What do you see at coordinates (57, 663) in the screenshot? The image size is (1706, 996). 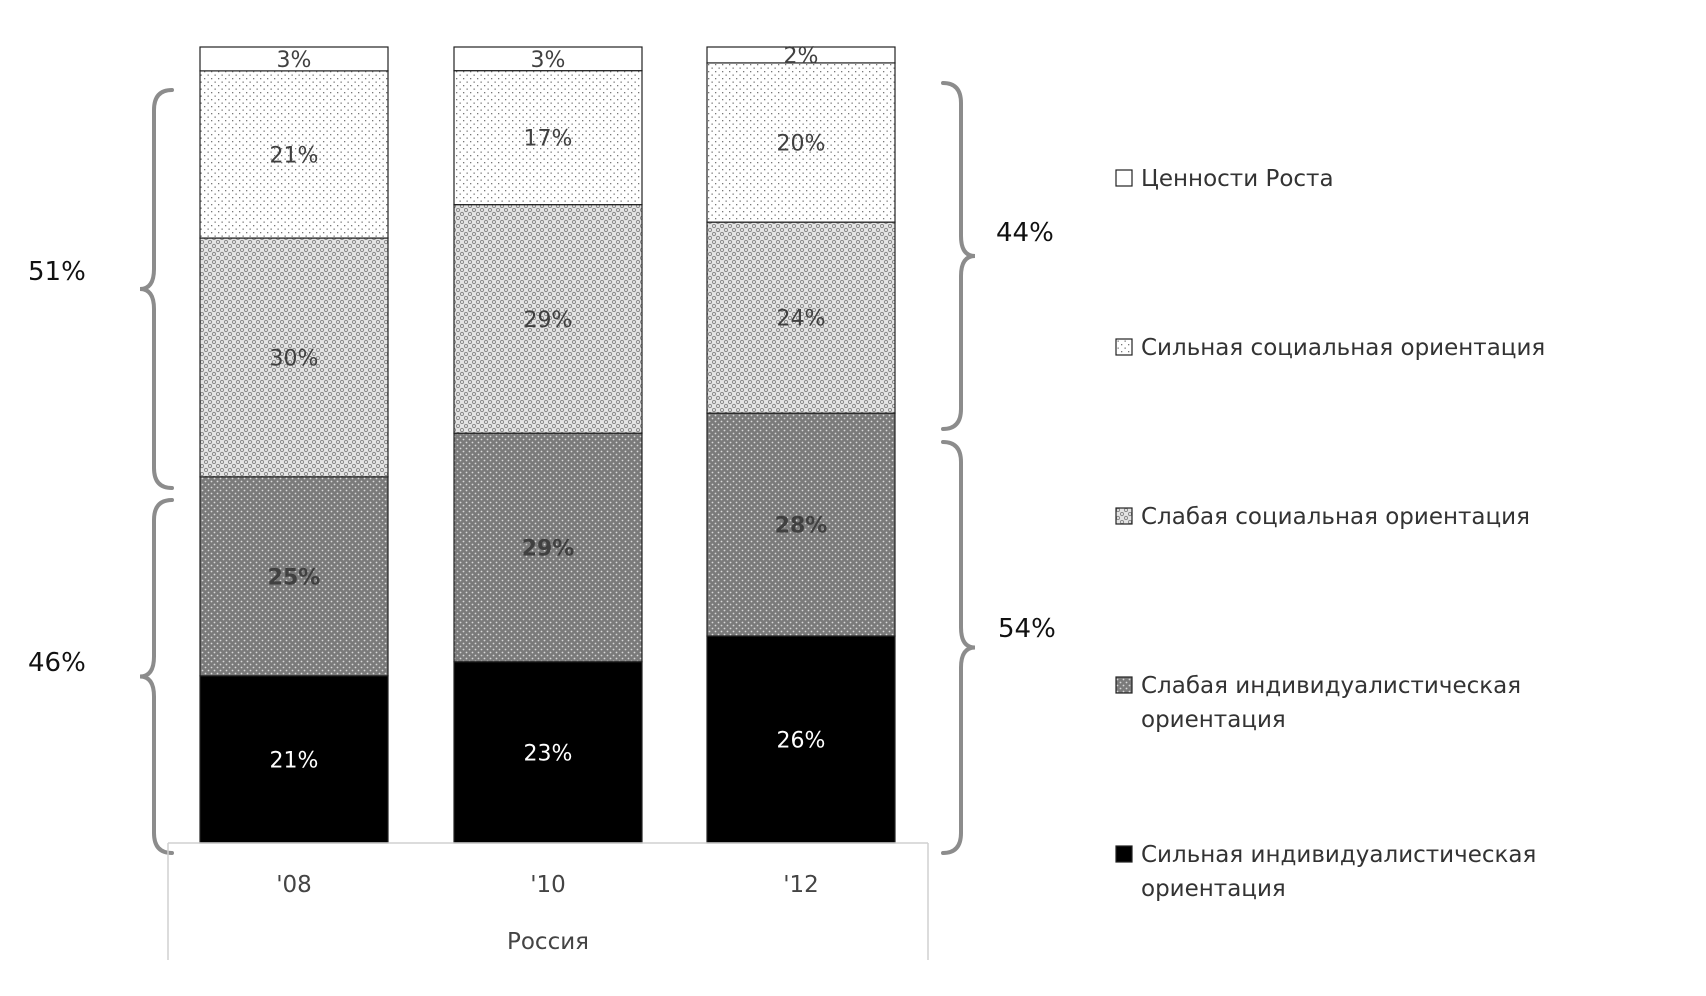 I see `bracket-label: 46%` at bounding box center [57, 663].